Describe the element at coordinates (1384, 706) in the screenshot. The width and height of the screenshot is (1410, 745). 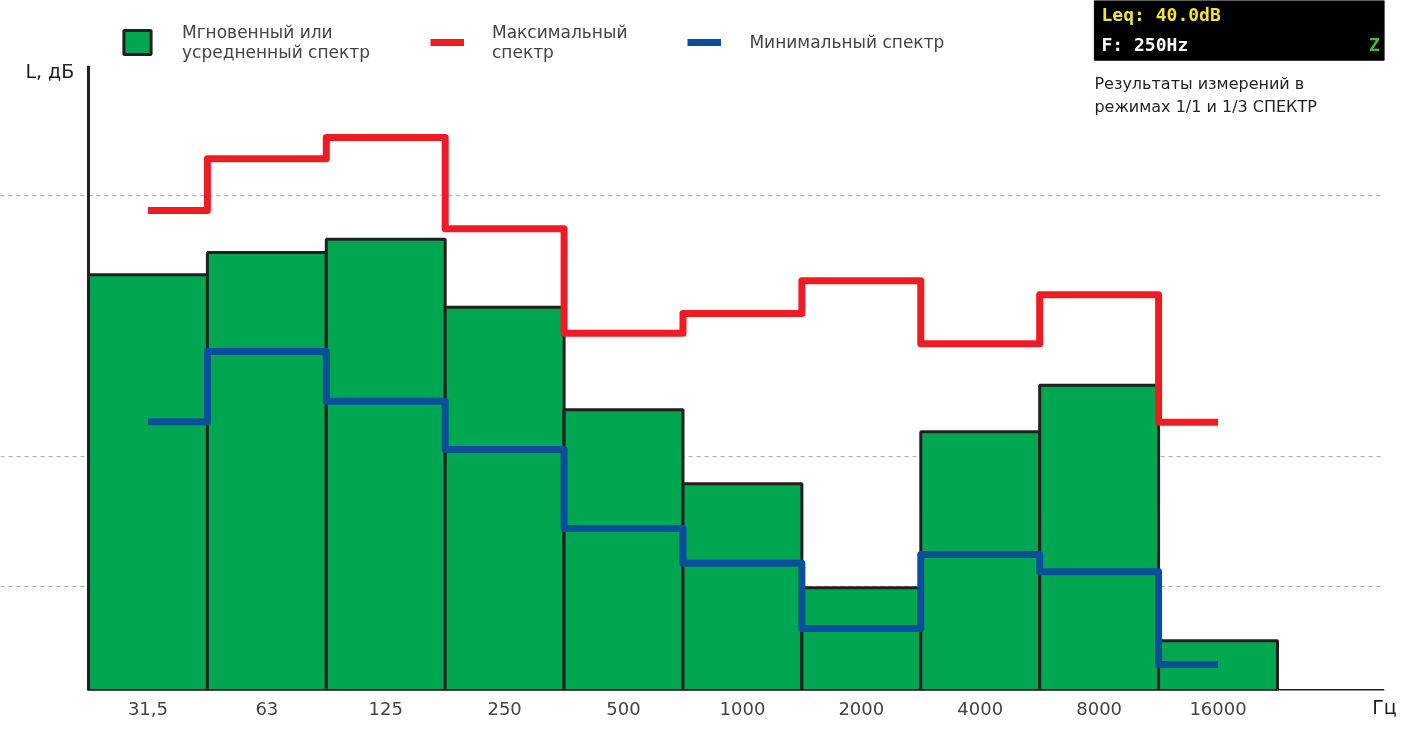
I see `x-axis-title: Гц` at that location.